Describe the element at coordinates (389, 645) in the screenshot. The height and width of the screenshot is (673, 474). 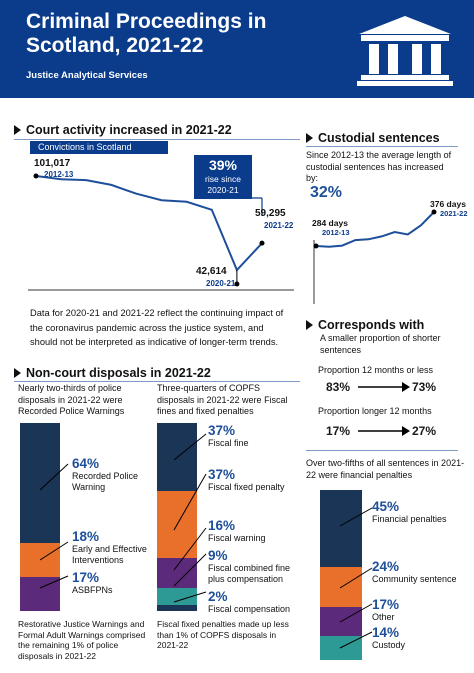
I see `sentence-item-4-label: Custody` at that location.